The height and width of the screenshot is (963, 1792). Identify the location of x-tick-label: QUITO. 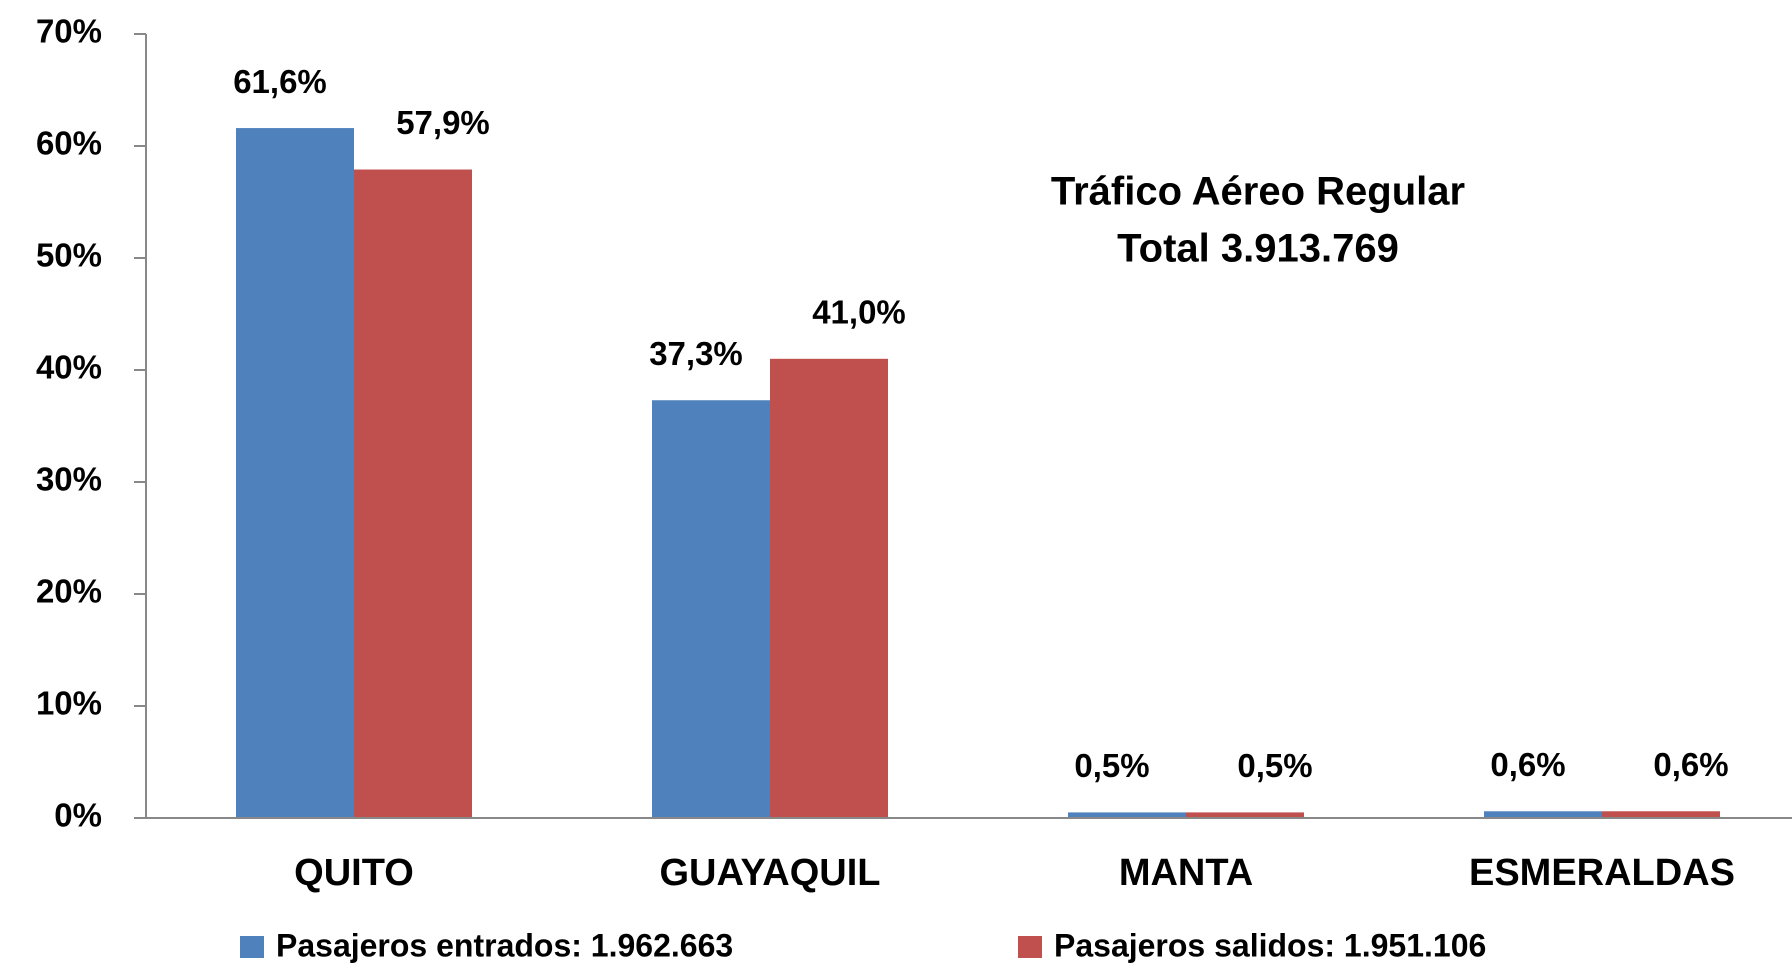
(354, 873).